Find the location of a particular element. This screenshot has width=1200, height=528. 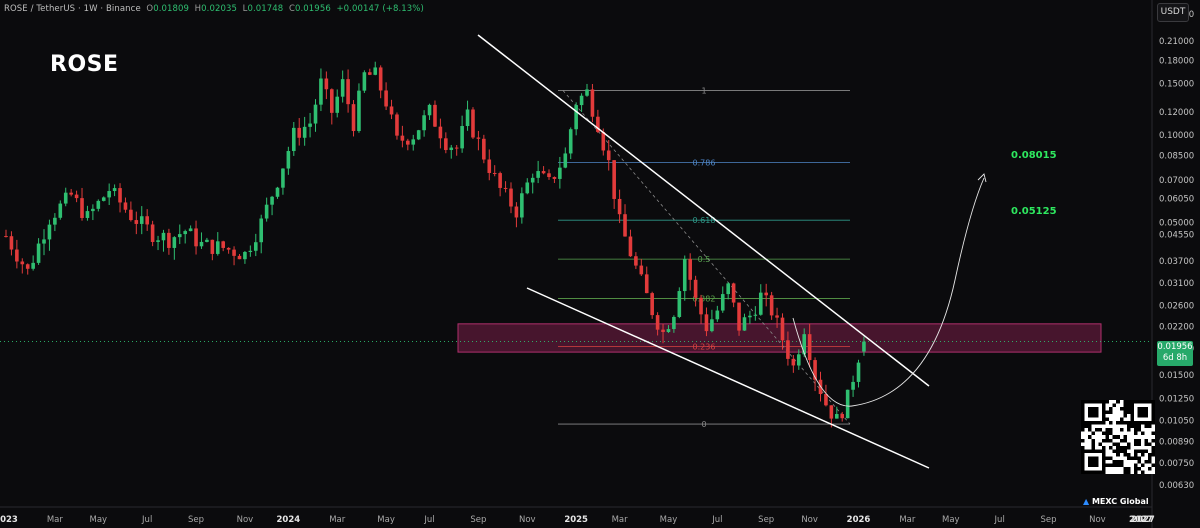

x-tick-label: Jul is located at coordinates (428, 520).